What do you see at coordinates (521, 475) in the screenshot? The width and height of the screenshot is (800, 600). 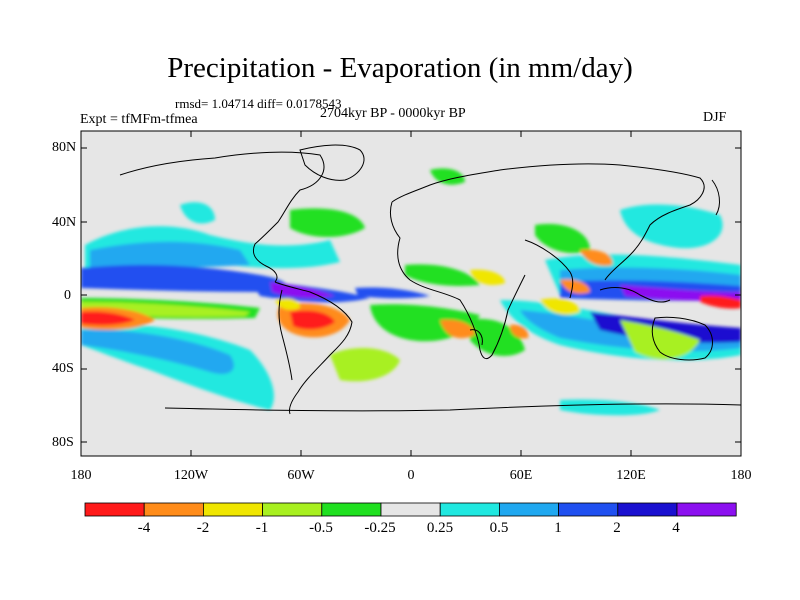 I see `lon-tick-label: 60E` at bounding box center [521, 475].